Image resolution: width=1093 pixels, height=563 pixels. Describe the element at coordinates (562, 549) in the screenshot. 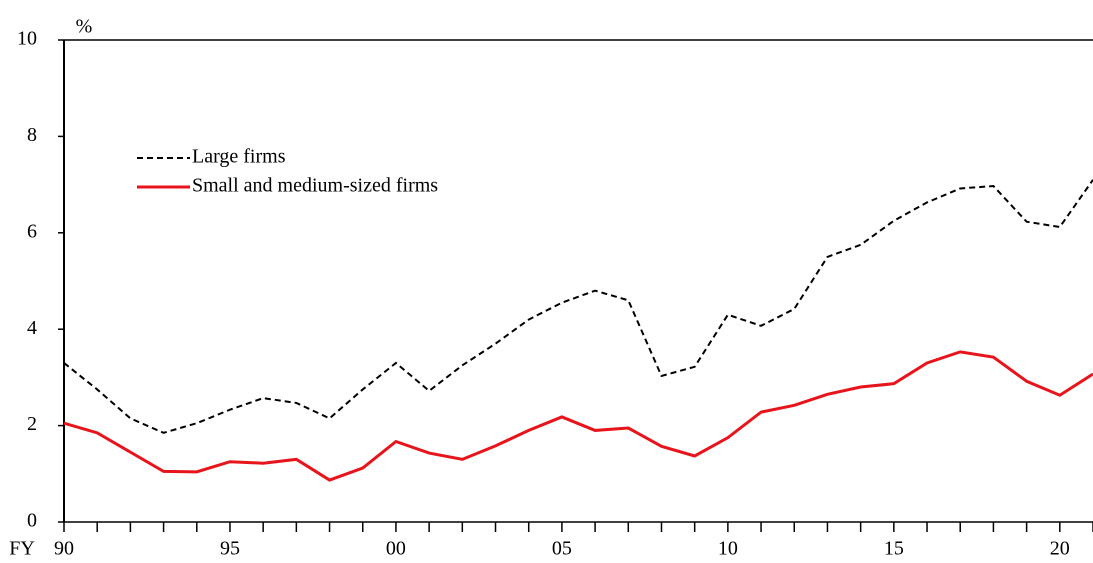

I see `x-tick-label: 05` at that location.